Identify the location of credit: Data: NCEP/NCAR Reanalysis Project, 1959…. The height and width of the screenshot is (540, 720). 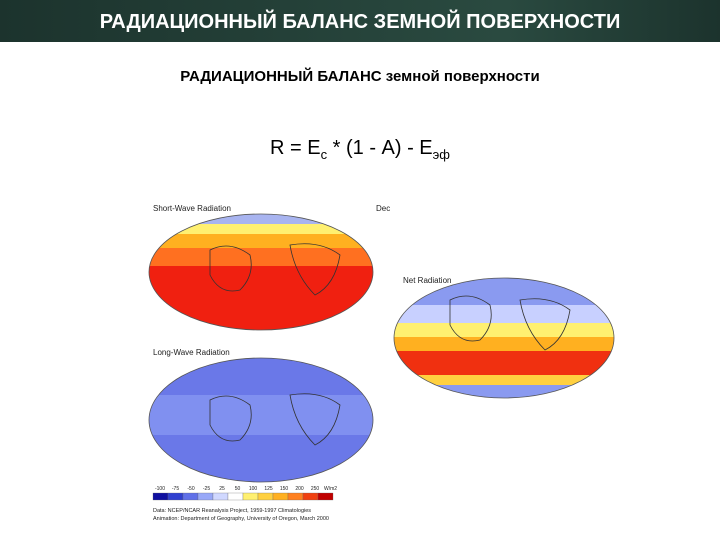
(232, 511).